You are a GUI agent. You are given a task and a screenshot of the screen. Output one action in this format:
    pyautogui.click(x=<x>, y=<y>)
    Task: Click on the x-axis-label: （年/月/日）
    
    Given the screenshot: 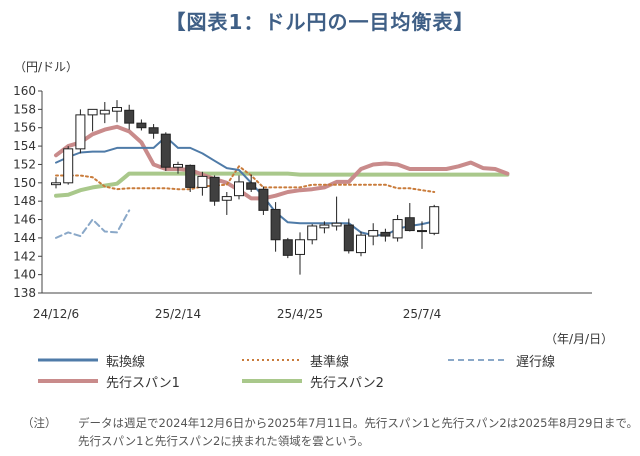 What is the action you would take?
    pyautogui.click(x=579, y=339)
    